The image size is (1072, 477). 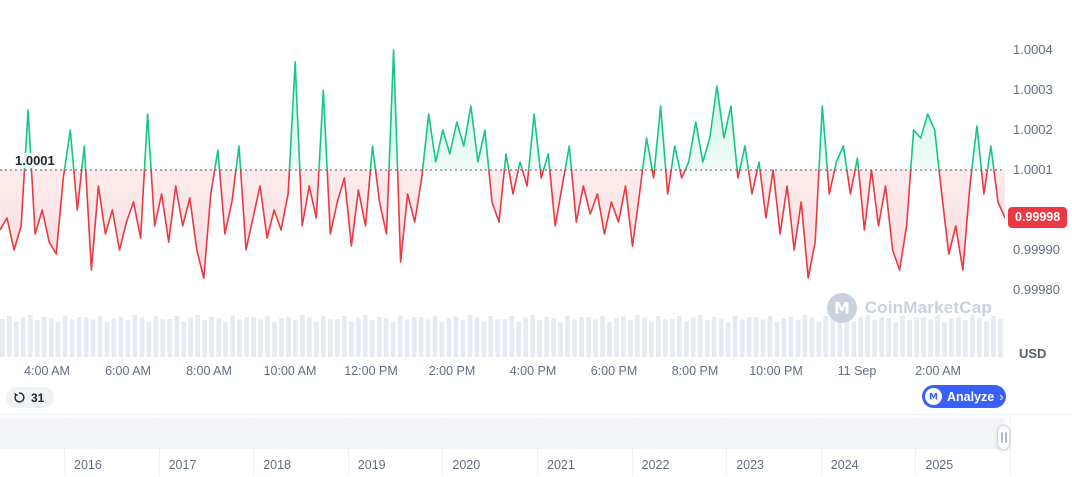 What do you see at coordinates (371, 465) in the screenshot?
I see `timeline-year-label: 2019` at bounding box center [371, 465].